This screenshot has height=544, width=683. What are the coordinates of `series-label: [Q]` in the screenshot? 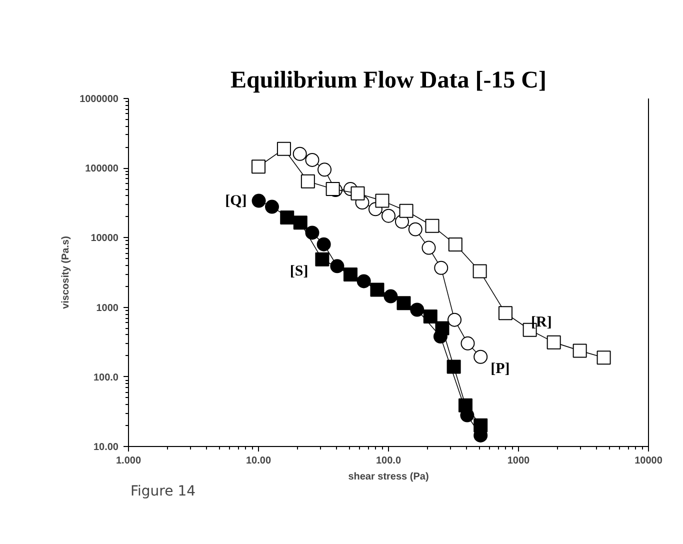 It's located at (236, 200).